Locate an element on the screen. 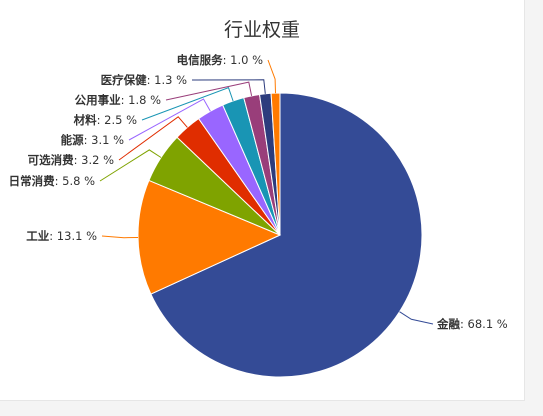  slice-label: 工业: 13.1 % is located at coordinates (61, 236).